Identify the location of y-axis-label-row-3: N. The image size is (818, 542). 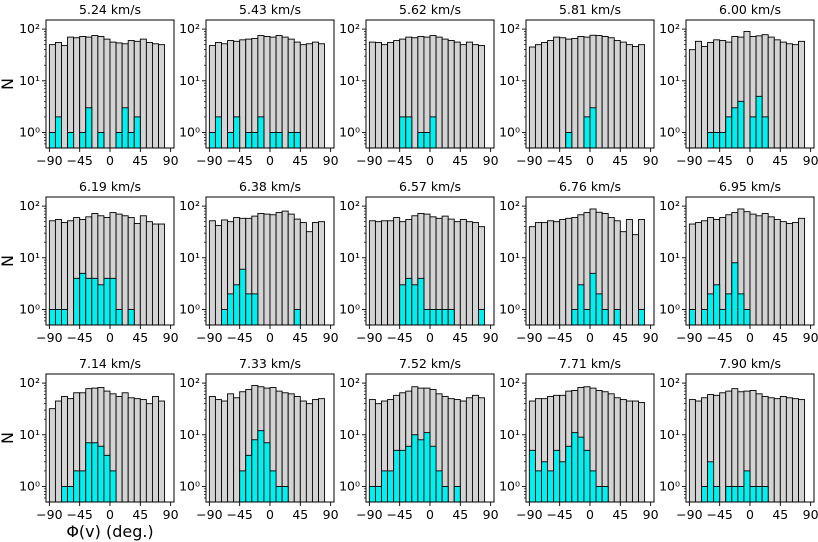
(8, 438).